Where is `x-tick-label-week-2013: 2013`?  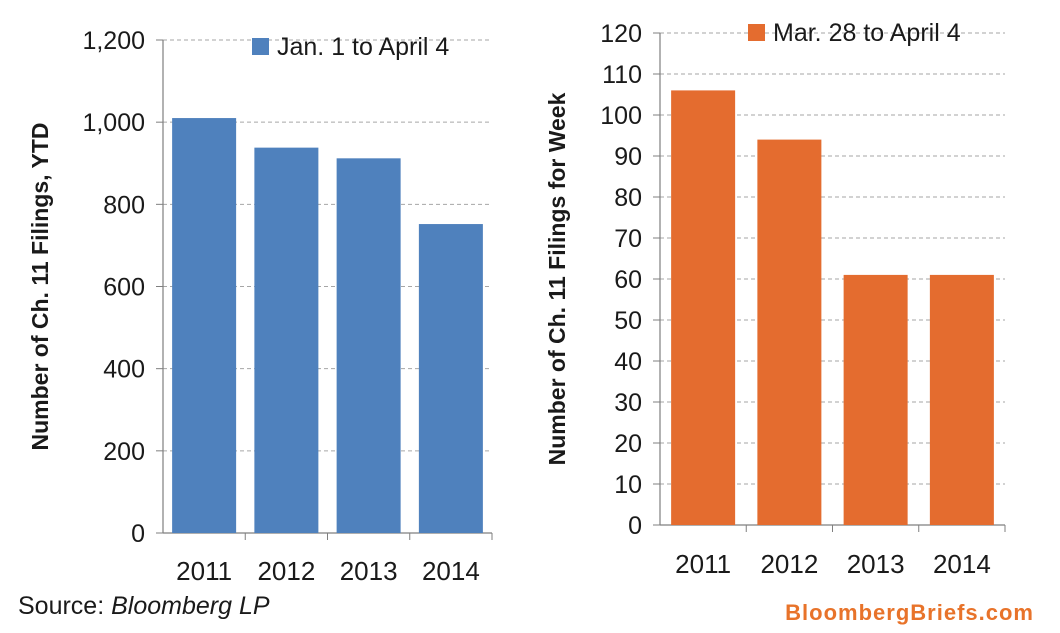
x-tick-label-week-2013: 2013 is located at coordinates (876, 564).